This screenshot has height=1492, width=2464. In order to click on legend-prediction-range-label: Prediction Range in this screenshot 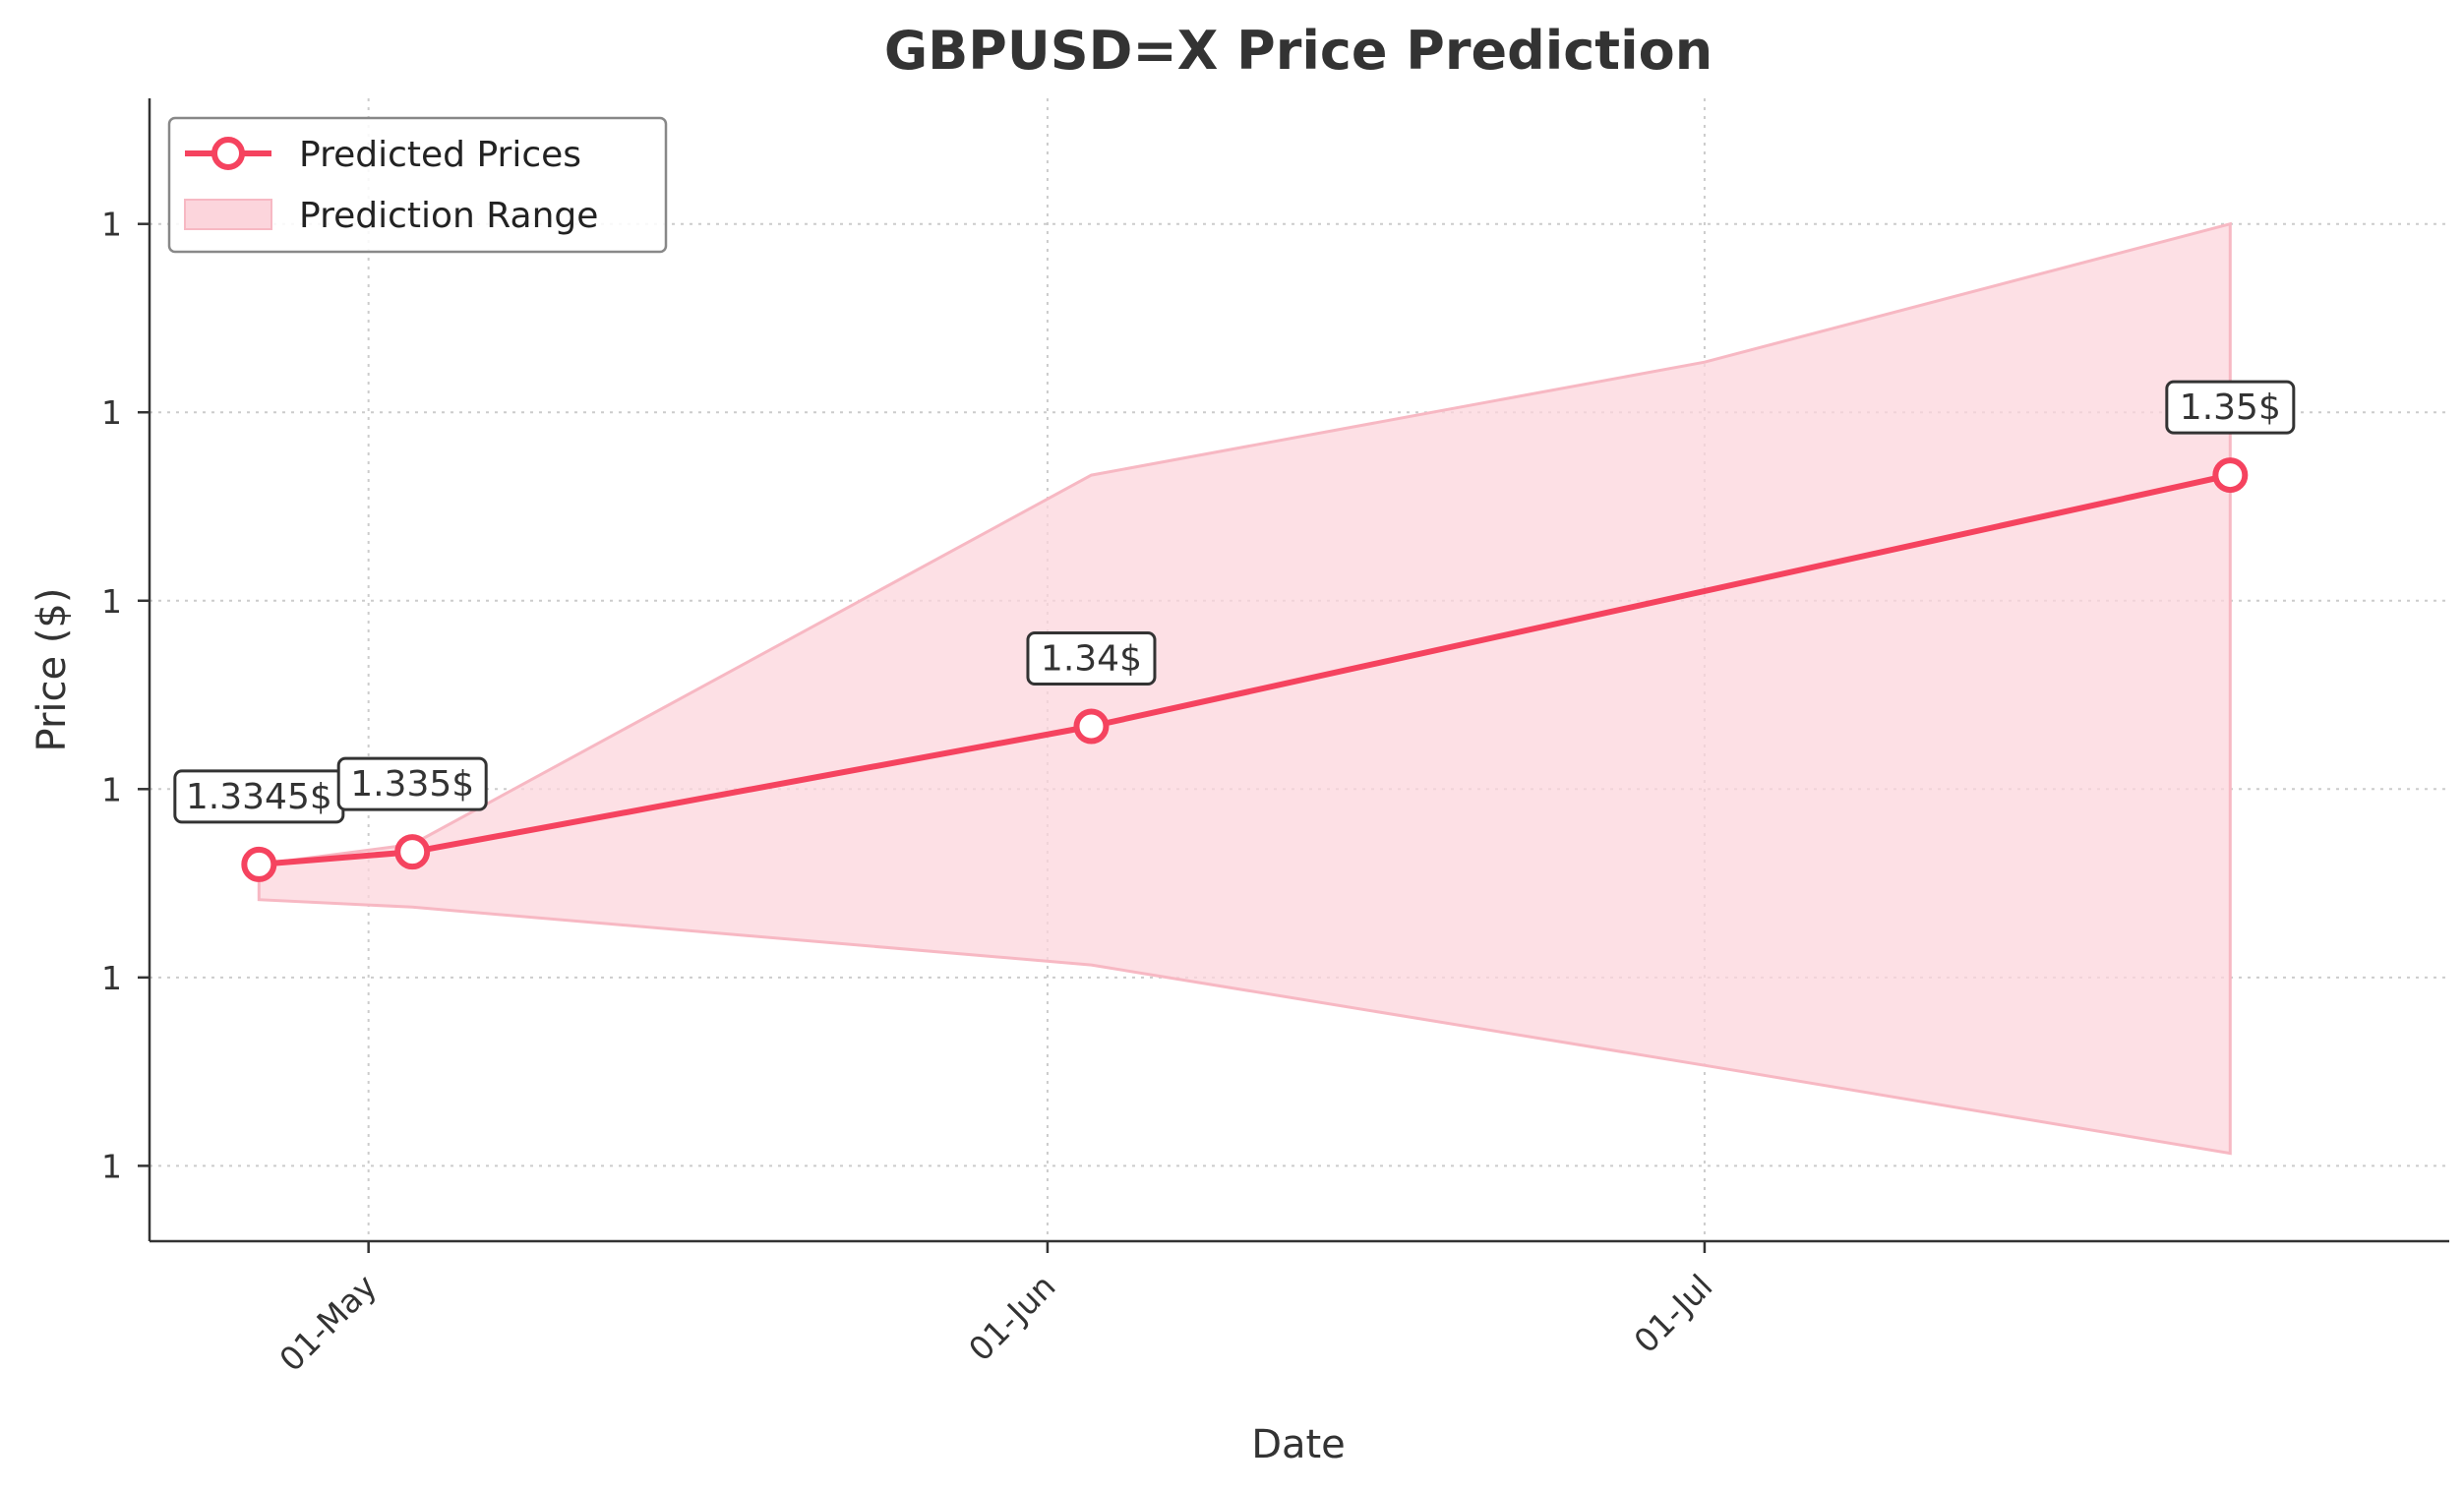, I will do `click(449, 216)`.